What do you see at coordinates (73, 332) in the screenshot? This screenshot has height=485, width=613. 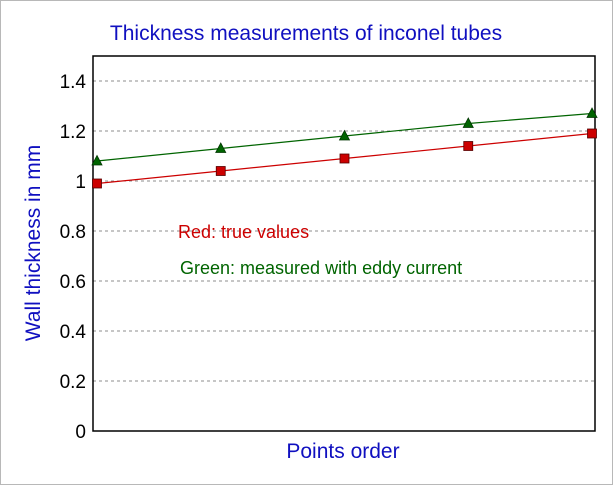 I see `y-tick-label: 0.4` at bounding box center [73, 332].